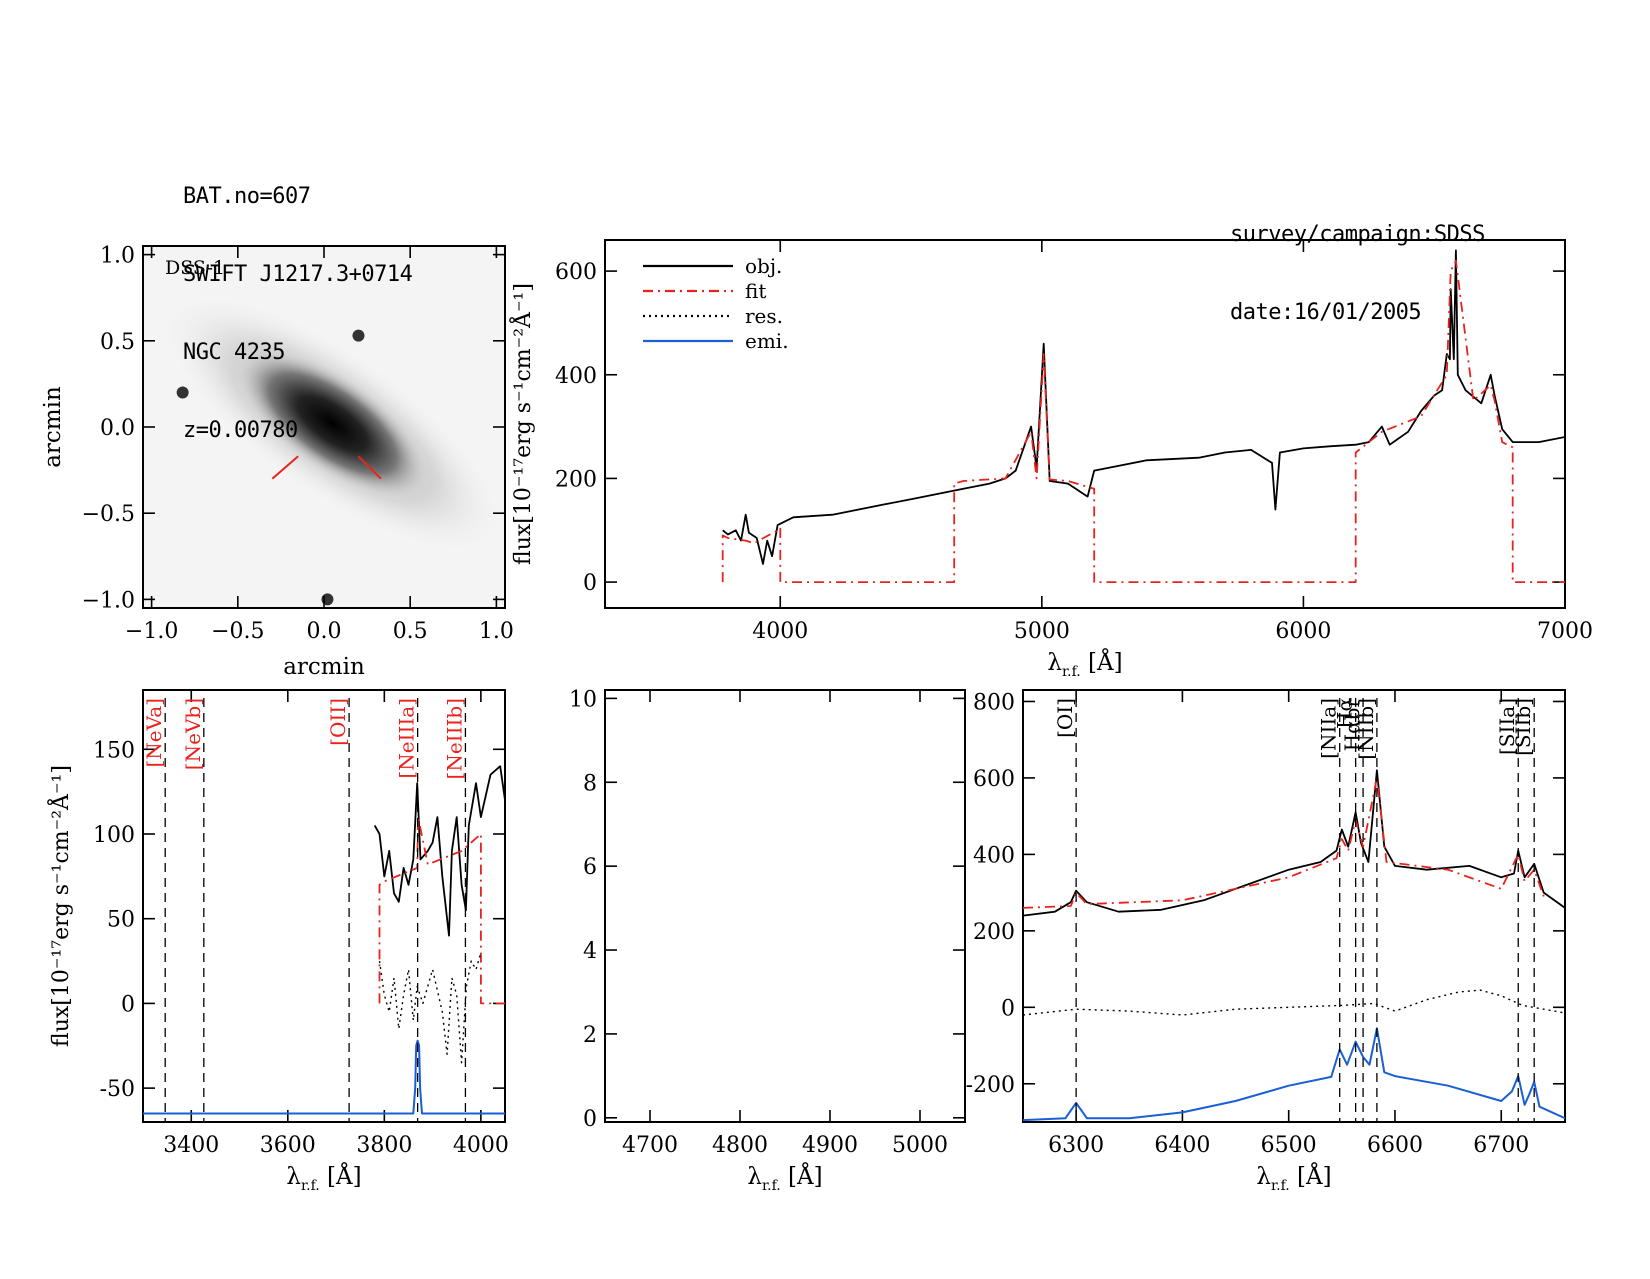 Image resolution: width=1650 pixels, height=1279 pixels. Describe the element at coordinates (830, 1145) in the screenshot. I see `zoom2-xtick-label: 4900` at that location.